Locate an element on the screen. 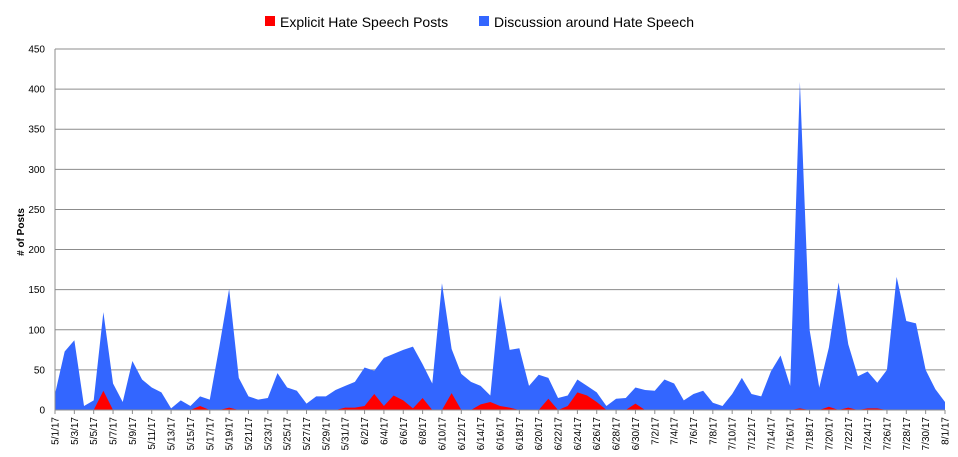  x-tick-label: 6/30/17 is located at coordinates (636, 434).